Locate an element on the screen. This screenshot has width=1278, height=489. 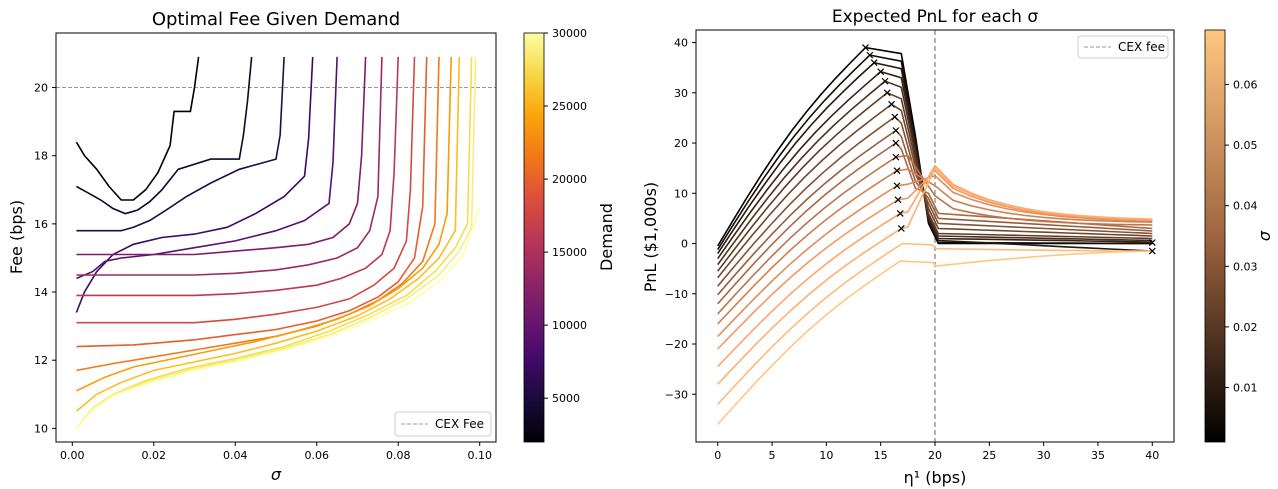
left-colorbar is located at coordinates (534, 237).